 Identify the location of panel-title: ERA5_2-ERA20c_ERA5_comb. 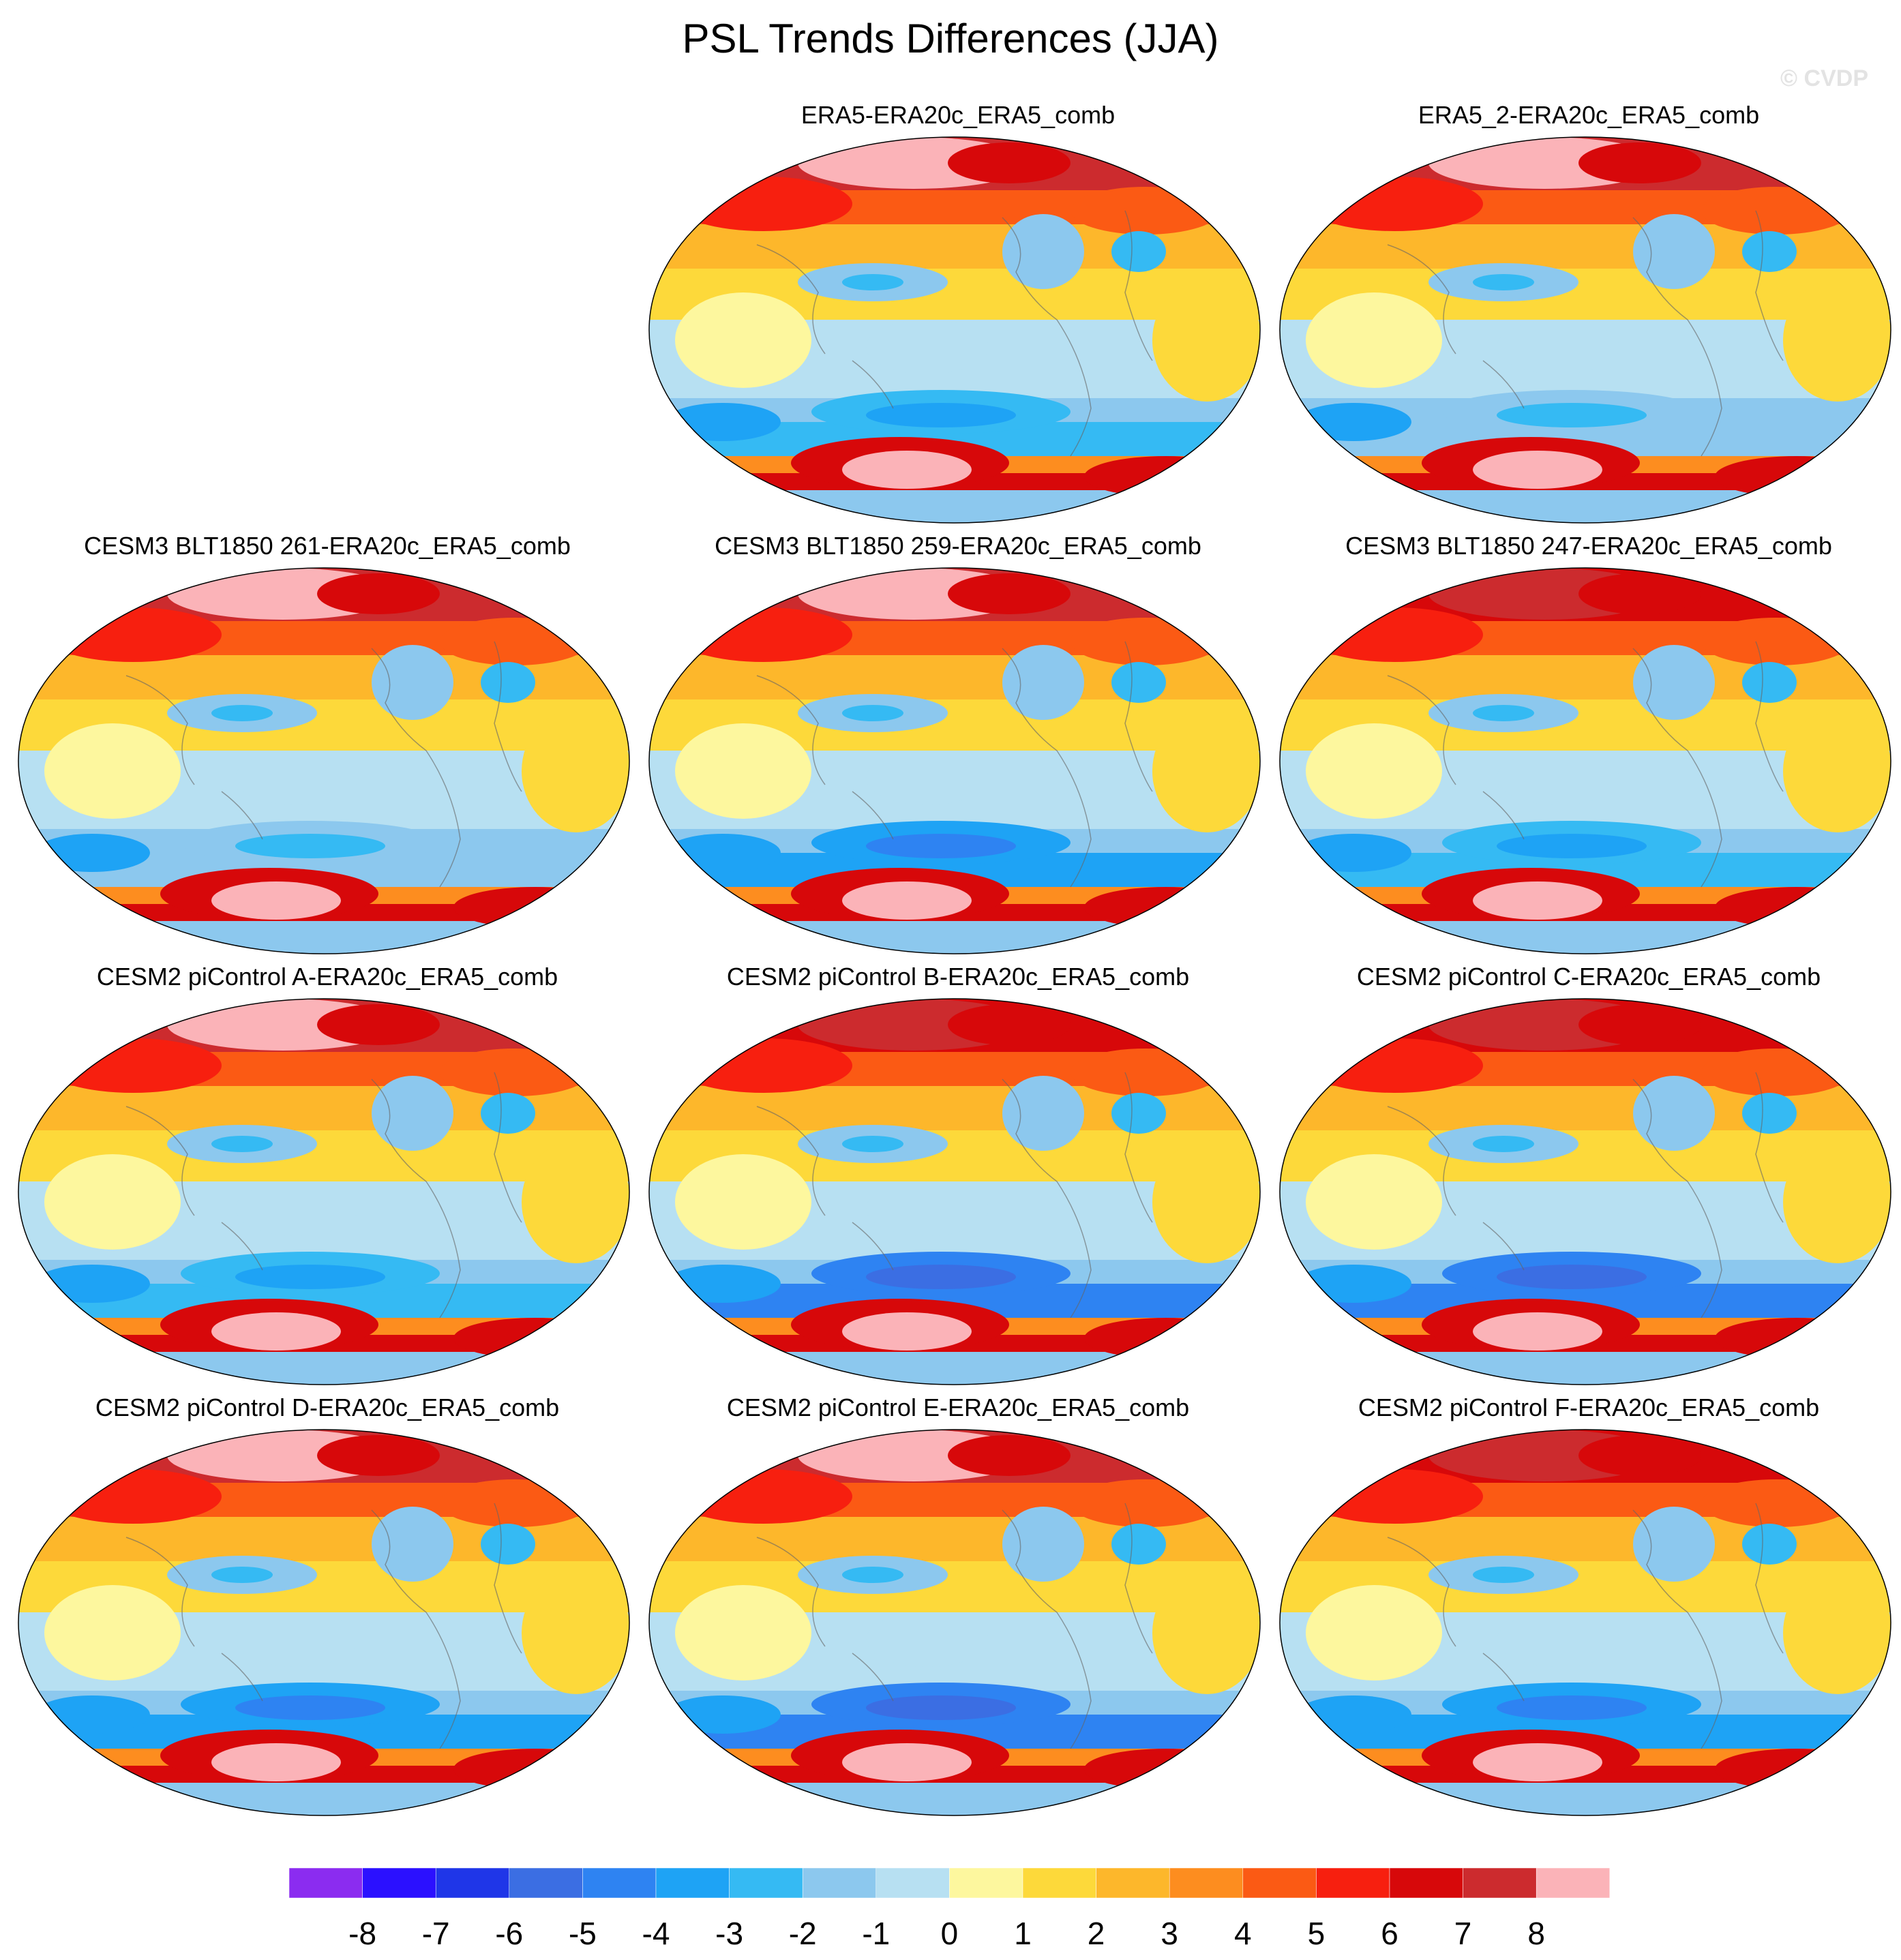
(1589, 115).